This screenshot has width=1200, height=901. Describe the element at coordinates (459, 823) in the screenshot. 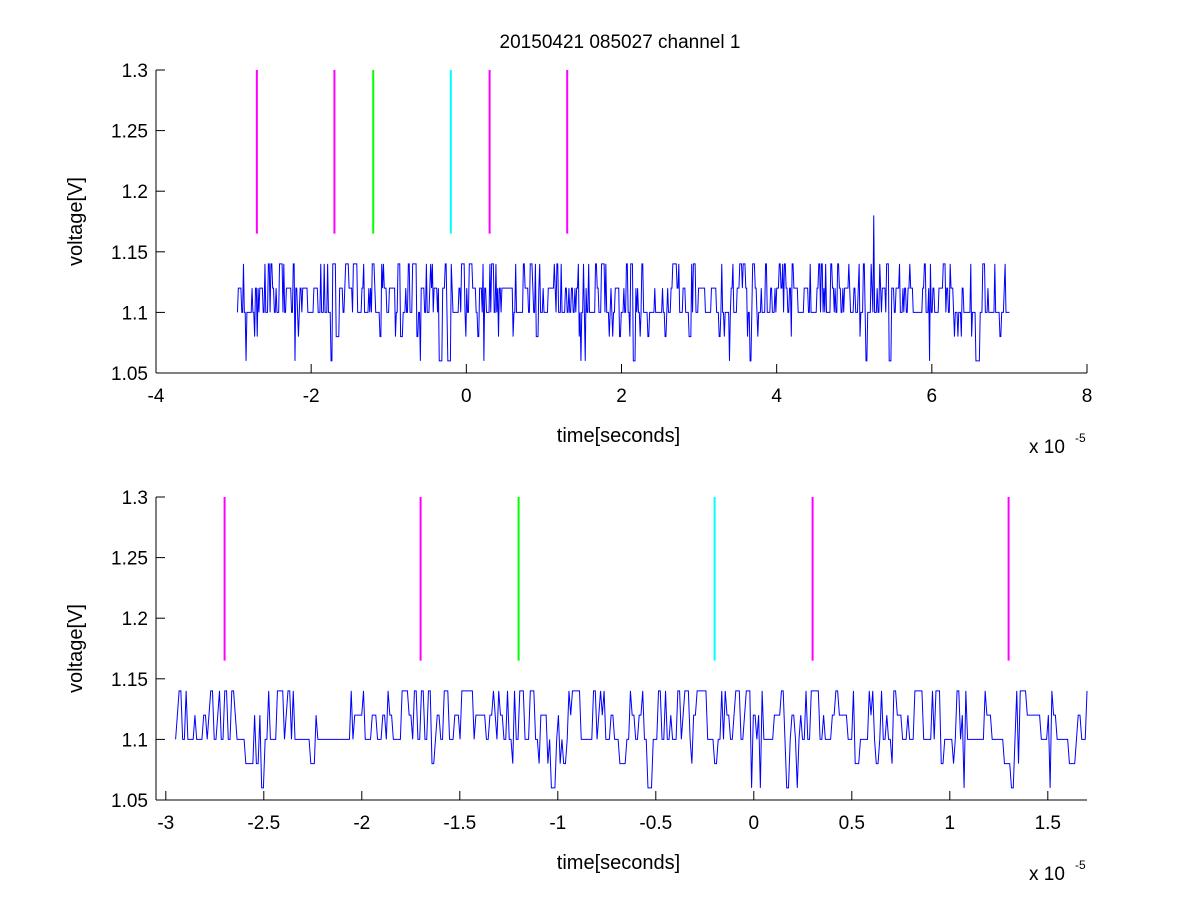

I see `x-tick-label: -1.5` at that location.